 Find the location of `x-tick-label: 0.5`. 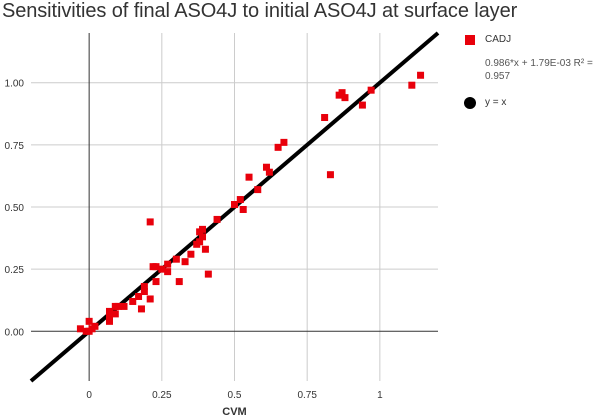

x-tick-label: 0.5 is located at coordinates (235, 395).